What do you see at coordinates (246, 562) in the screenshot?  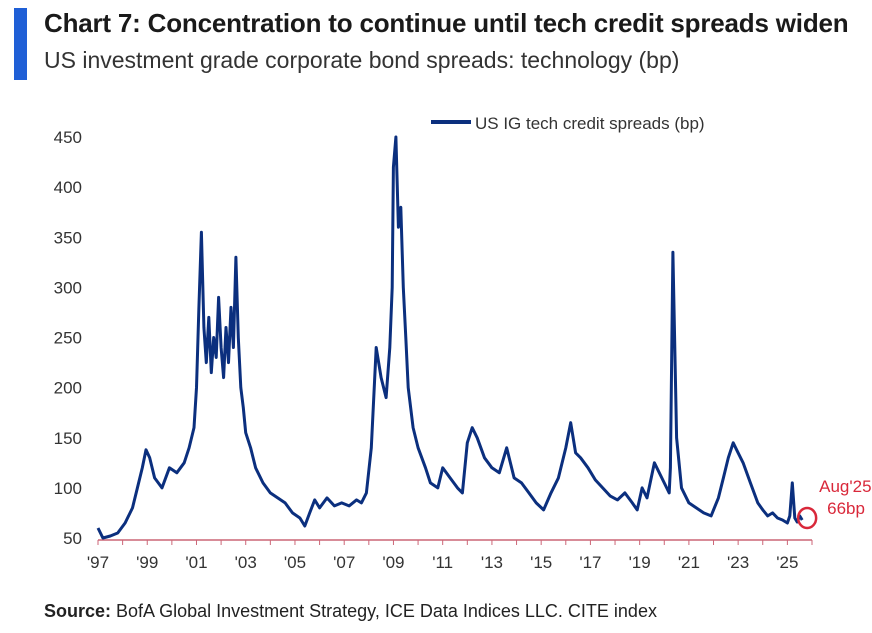 I see `x-tick-label: '03` at bounding box center [246, 562].